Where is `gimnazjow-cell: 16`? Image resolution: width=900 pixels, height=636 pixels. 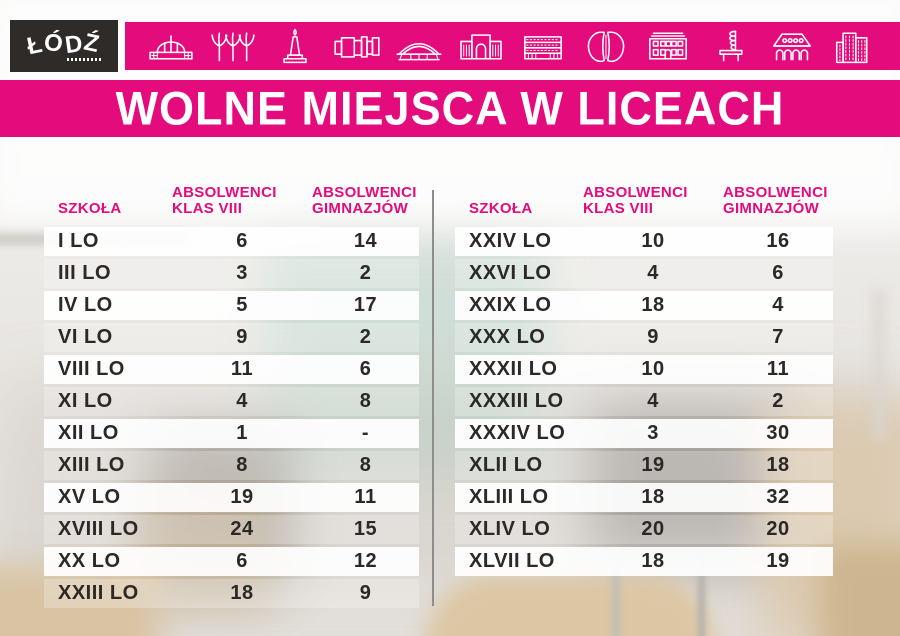 gimnazjow-cell: 16 is located at coordinates (778, 241).